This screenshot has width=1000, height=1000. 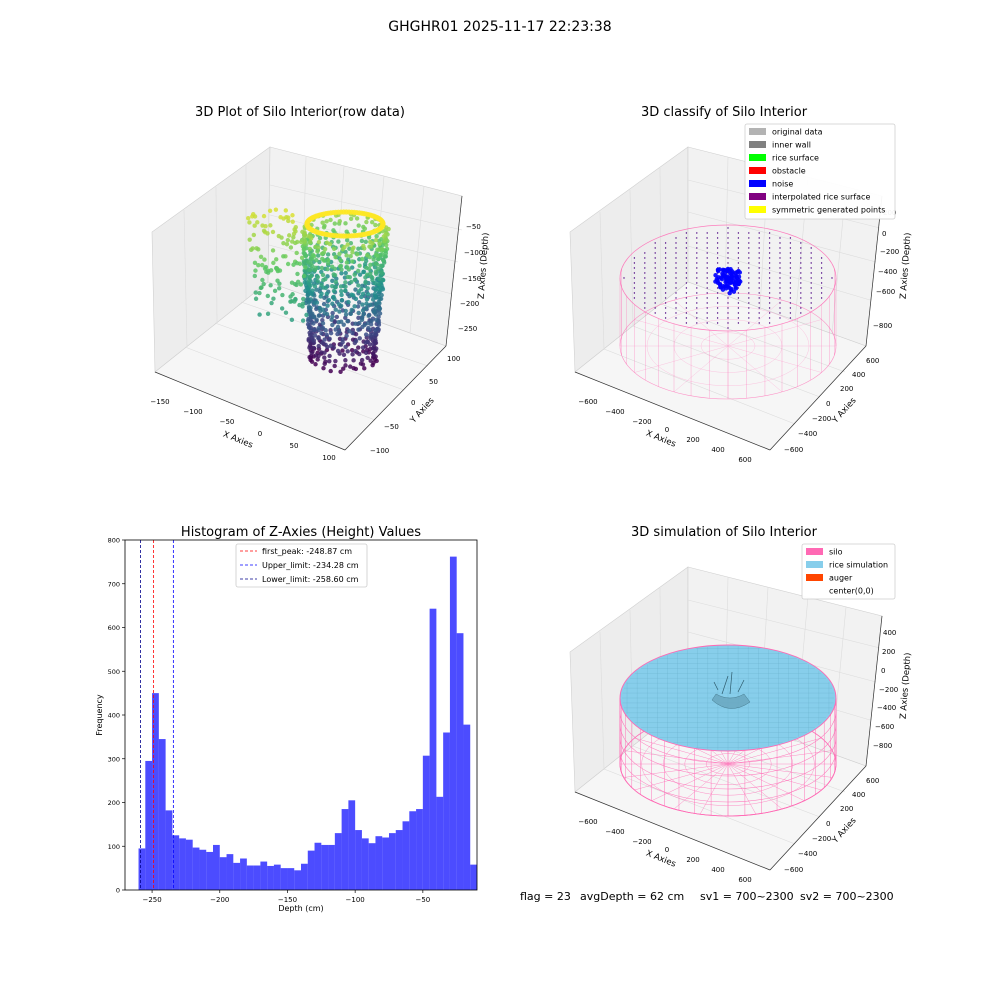 I want to click on svg-text: 200, so click(x=888, y=652).